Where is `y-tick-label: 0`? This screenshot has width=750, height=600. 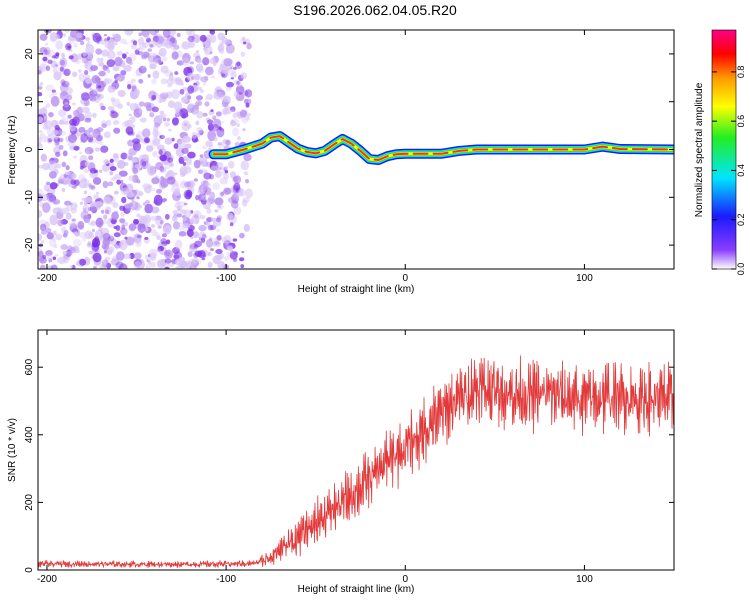
y-tick-label: 0 is located at coordinates (29, 570).